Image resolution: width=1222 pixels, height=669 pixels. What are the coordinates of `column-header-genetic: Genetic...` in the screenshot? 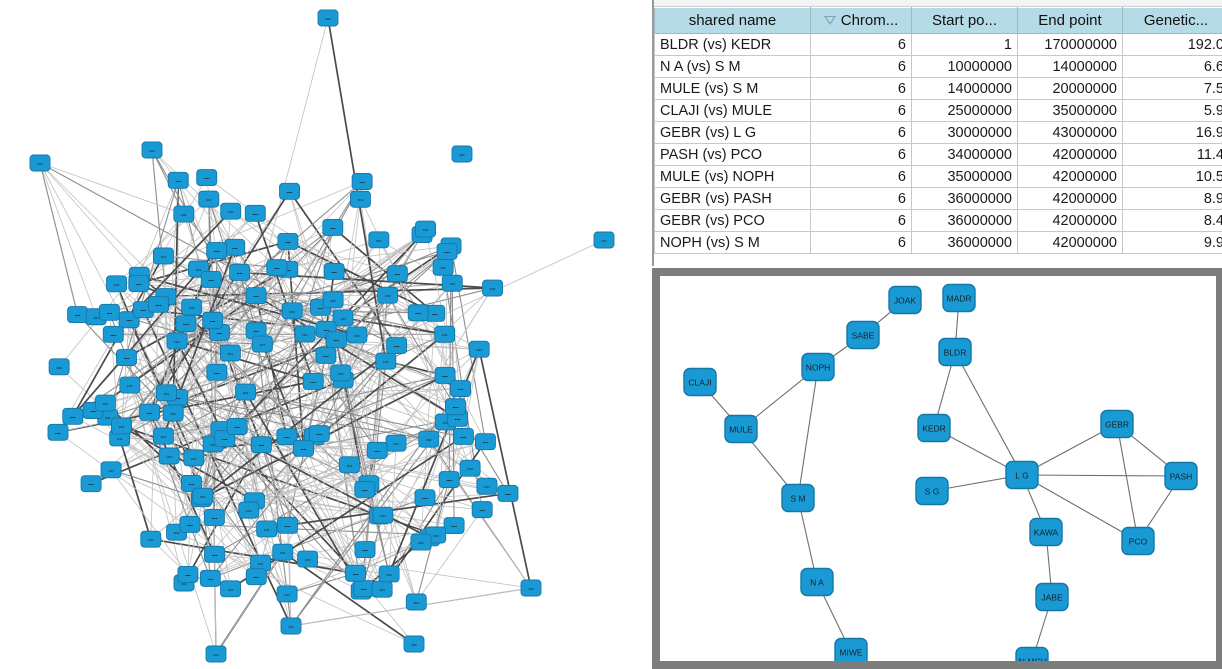 It's located at (1172, 20).